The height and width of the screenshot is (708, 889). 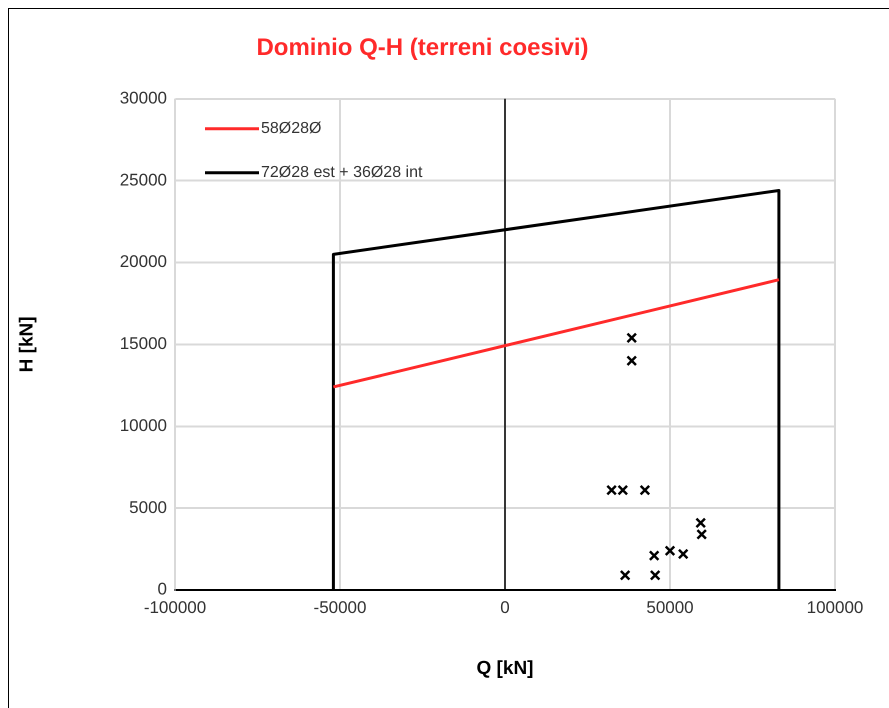 I want to click on legend-label: 72Ø28 est + 36Ø28 int, so click(x=342, y=173).